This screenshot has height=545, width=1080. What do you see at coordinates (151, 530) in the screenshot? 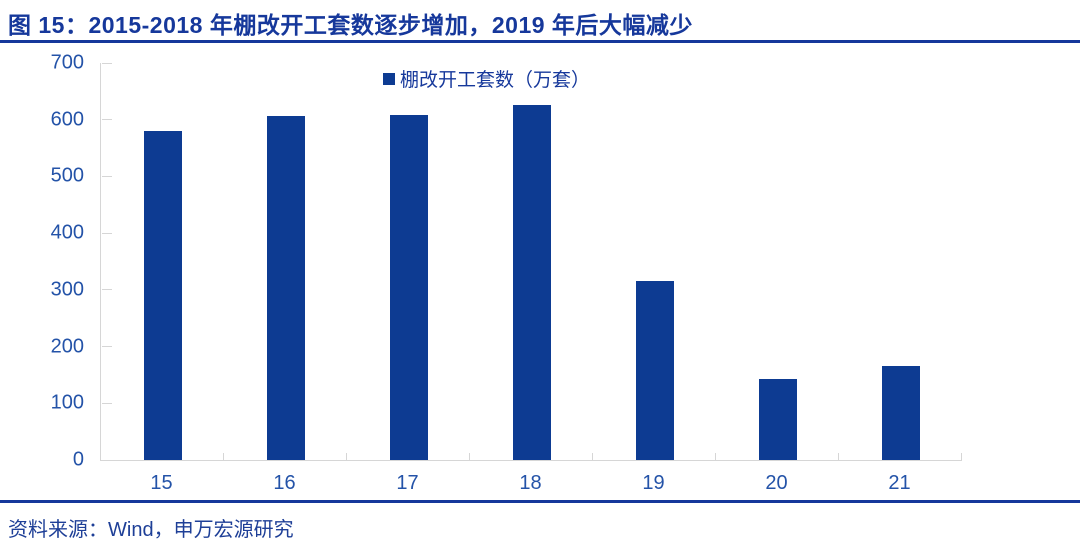
I see `source-note: 资料来源：Wind，申万宏源研究` at bounding box center [151, 530].